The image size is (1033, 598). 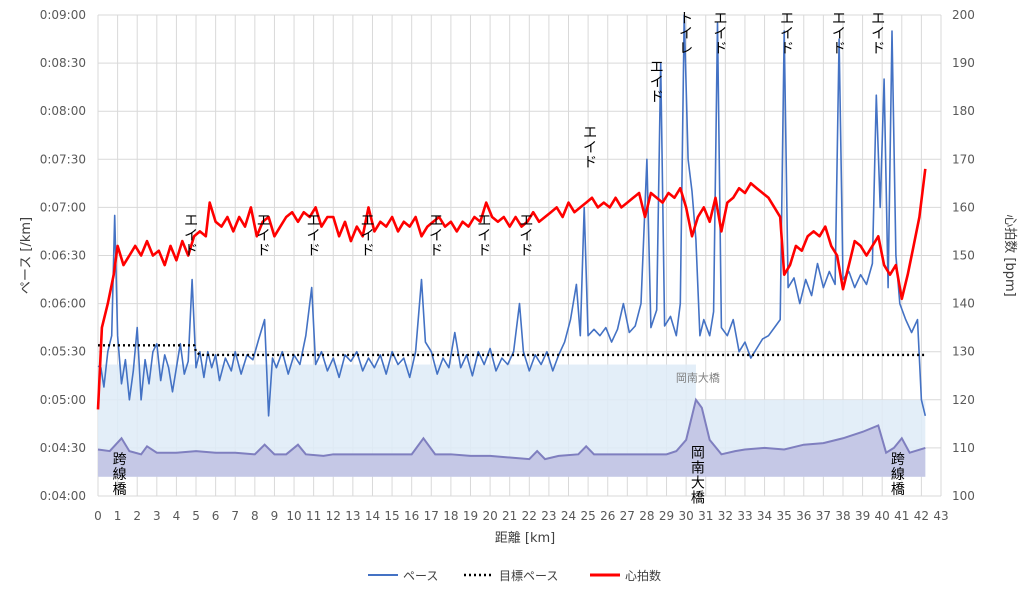 I want to click on band-label: 岡南大橋, so click(x=698, y=377).